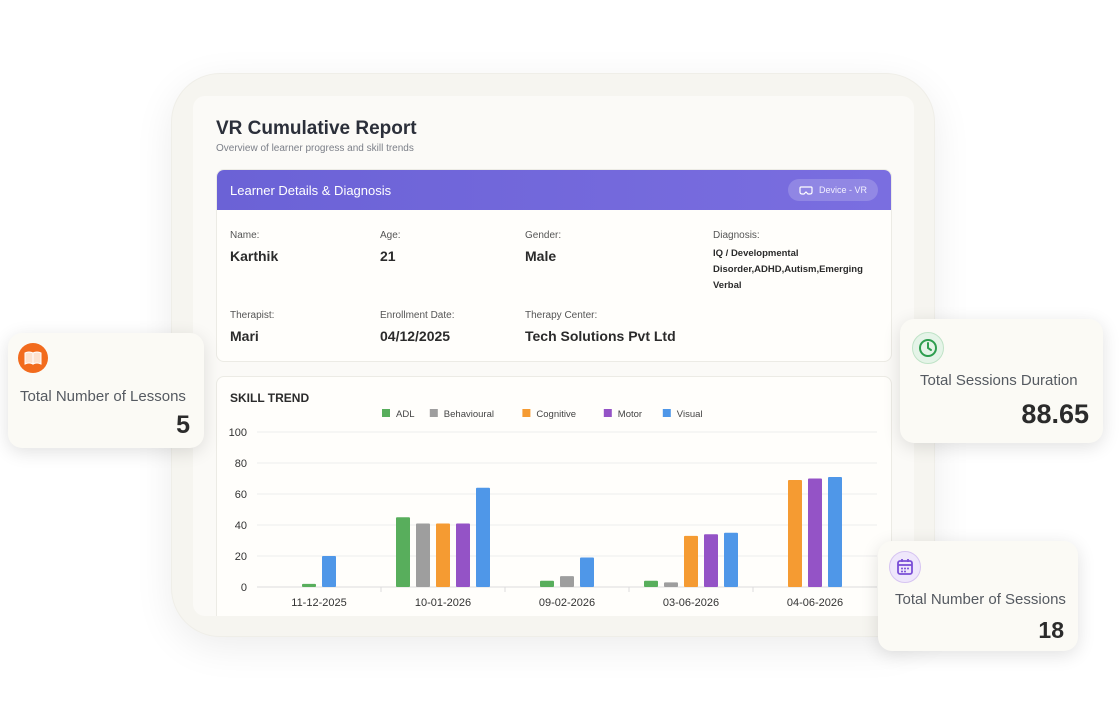  What do you see at coordinates (600, 327) in the screenshot?
I see `field-therapy-center: Therapy Center: Tech Solutions Pvt Ltd` at bounding box center [600, 327].